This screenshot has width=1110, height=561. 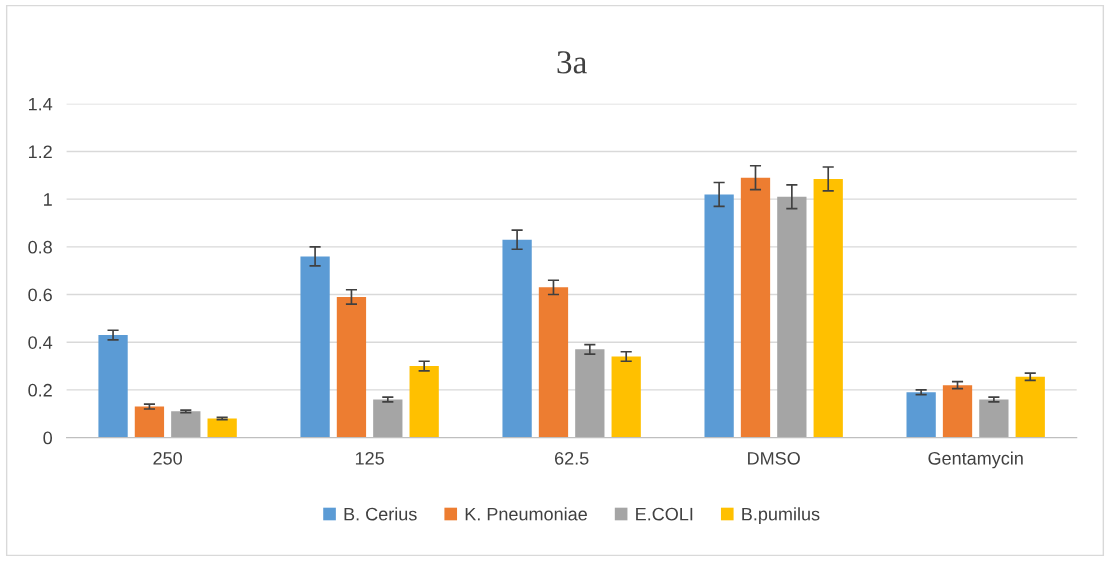 I want to click on x-tick-label: DMSO, so click(x=774, y=458).